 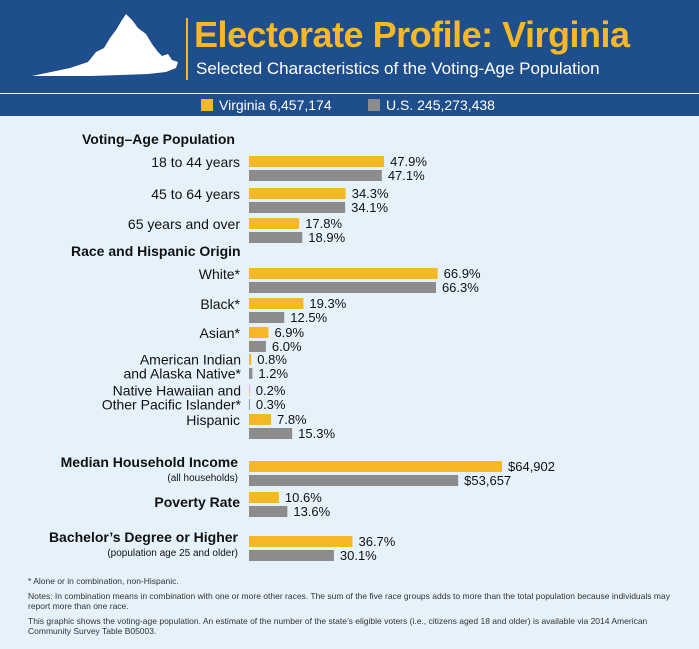 What do you see at coordinates (412, 34) in the screenshot?
I see `page-title: Electorate Profile: Virginia` at bounding box center [412, 34].